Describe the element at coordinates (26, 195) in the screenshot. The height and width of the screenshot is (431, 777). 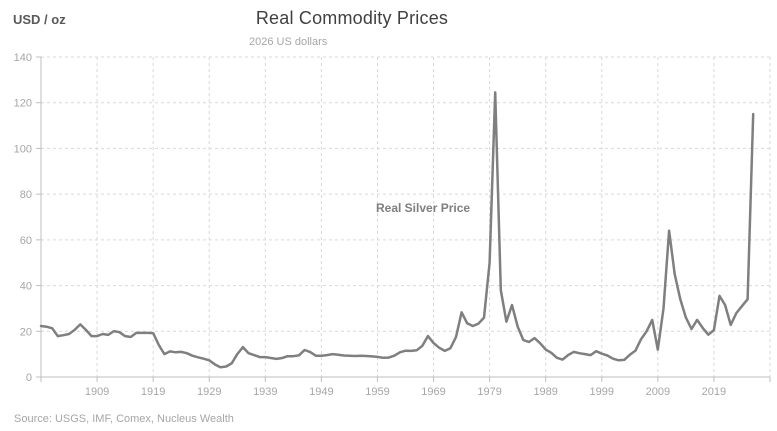
I see `y-tick-label: 80` at that location.